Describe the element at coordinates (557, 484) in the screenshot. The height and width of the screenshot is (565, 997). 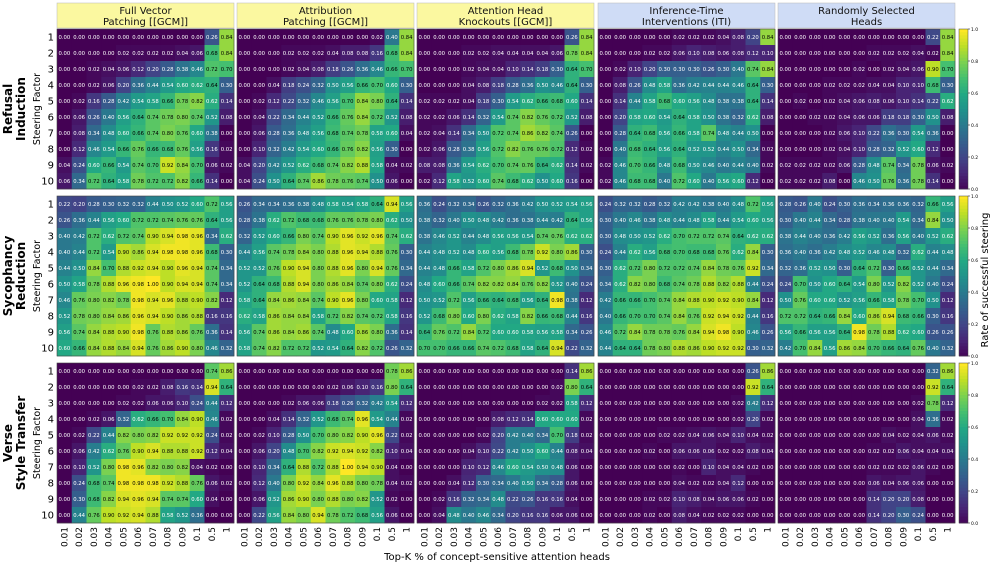
I see `cell-value-label: 0.28` at that location.